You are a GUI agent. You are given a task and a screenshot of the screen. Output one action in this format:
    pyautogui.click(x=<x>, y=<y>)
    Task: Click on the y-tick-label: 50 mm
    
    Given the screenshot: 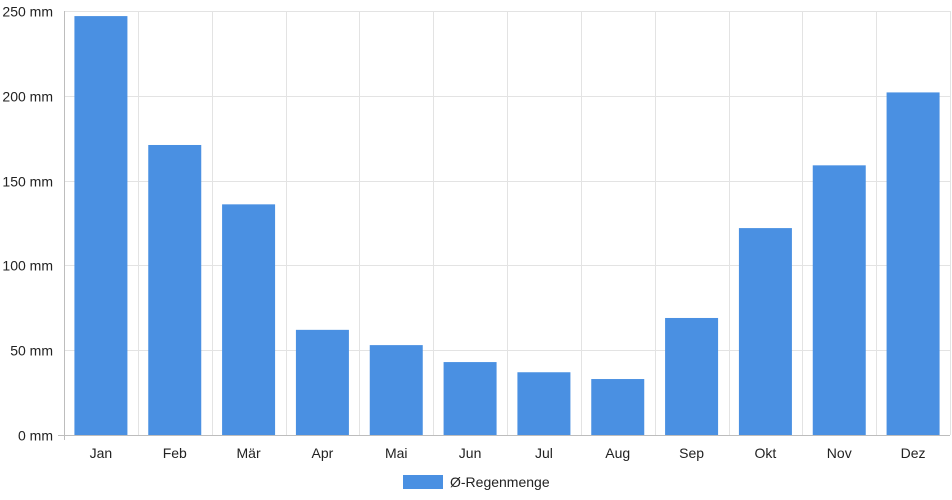 What is the action you would take?
    pyautogui.click(x=31, y=351)
    